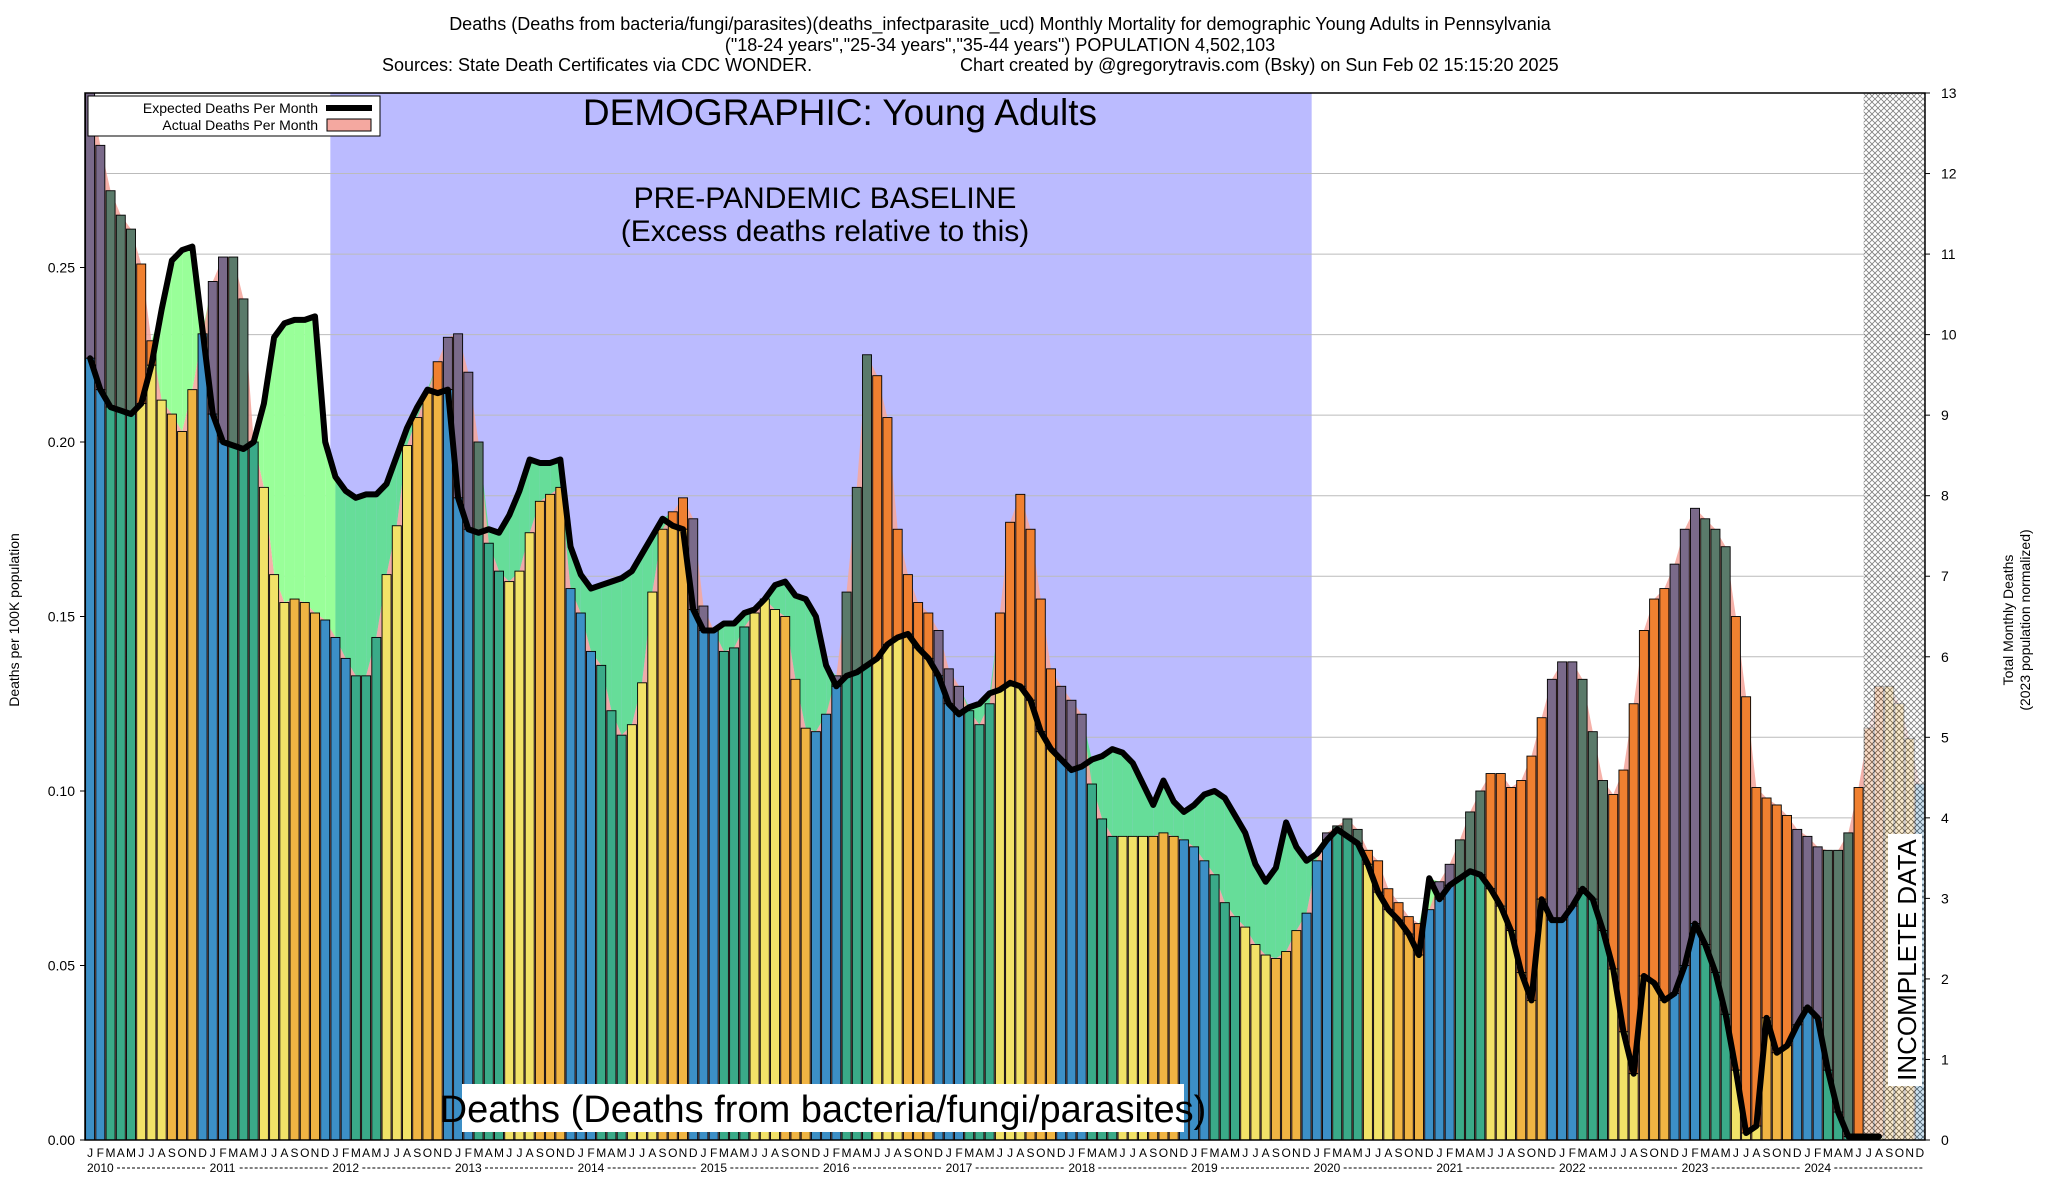 The height and width of the screenshot is (1200, 2048). Describe the element at coordinates (1945, 979) in the screenshot. I see `right-tick-label: 2` at that location.